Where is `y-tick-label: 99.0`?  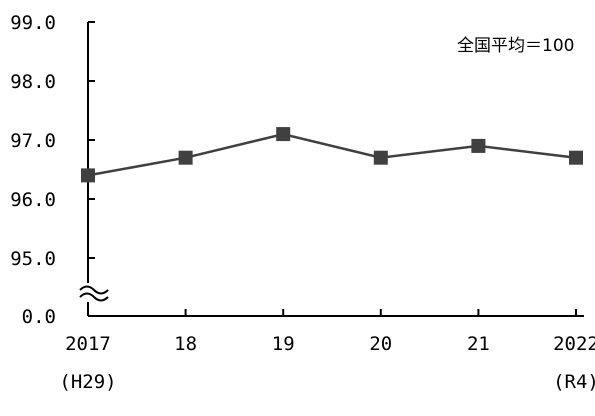
y-tick-label: 99.0 is located at coordinates (33, 23).